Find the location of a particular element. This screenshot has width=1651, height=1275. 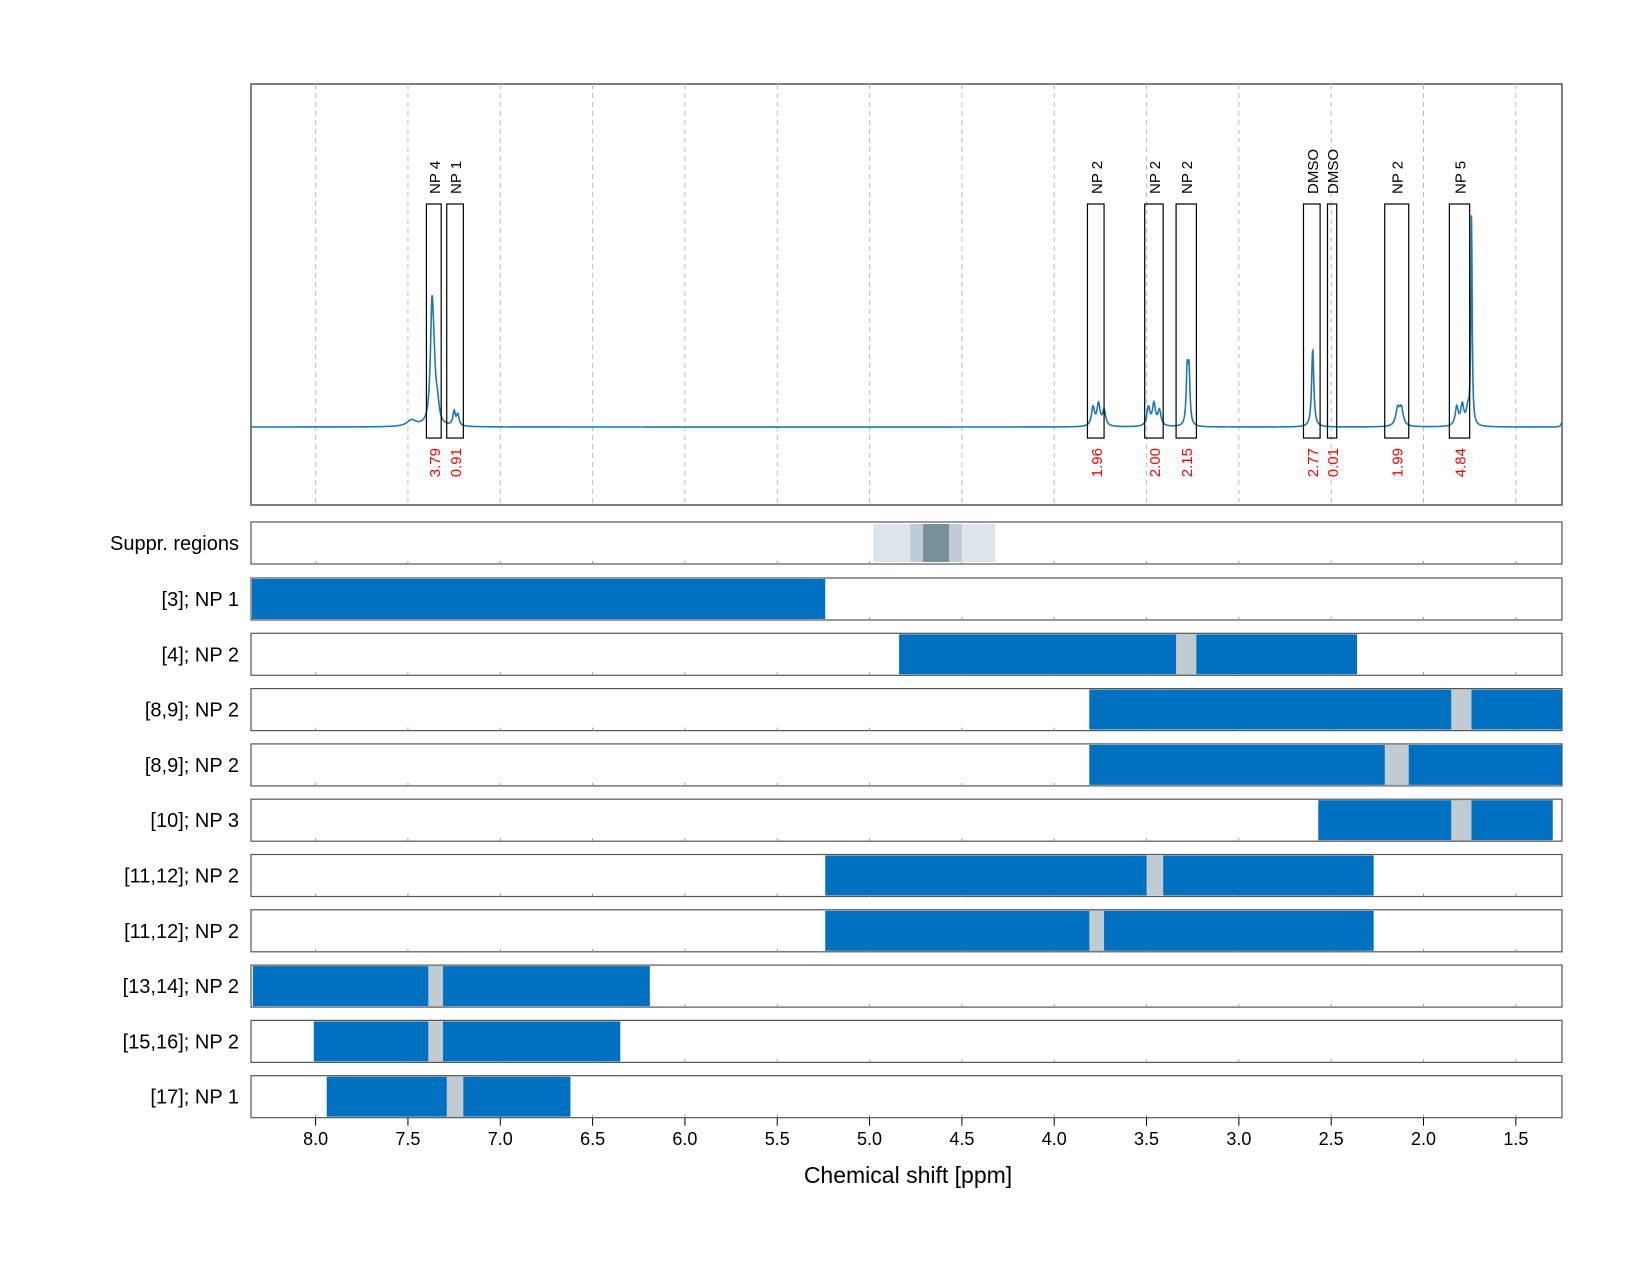

assignment-row: [13,14]; NP 2 is located at coordinates (843, 986).